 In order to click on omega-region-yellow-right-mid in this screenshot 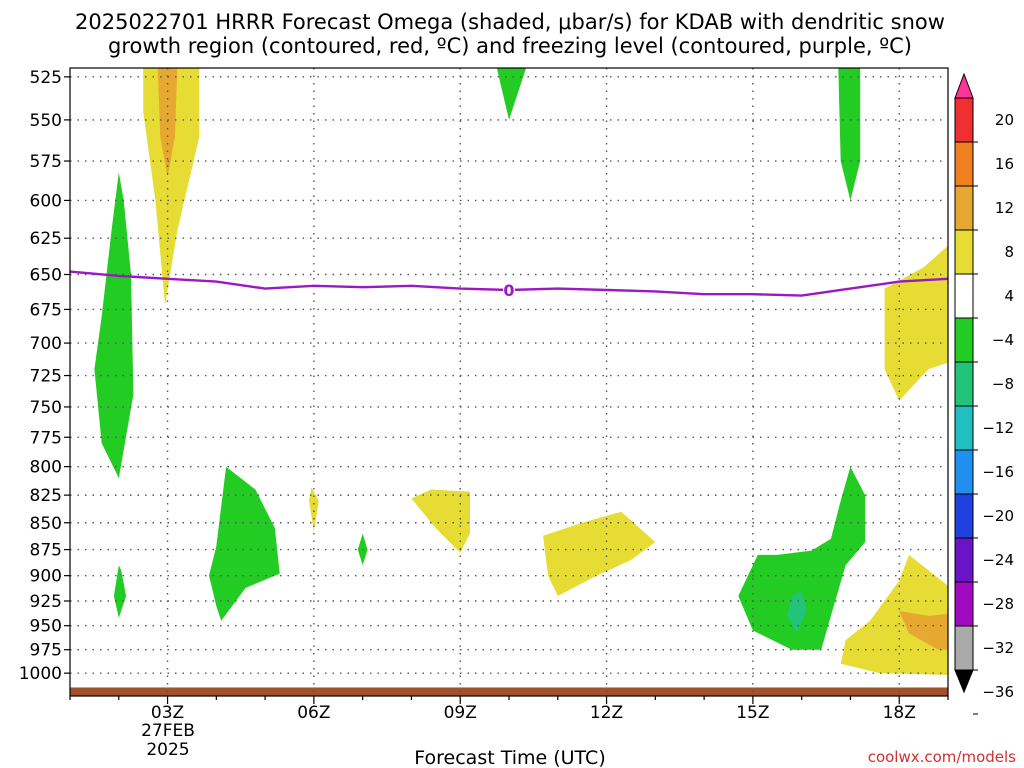, I will do `click(916, 323)`.